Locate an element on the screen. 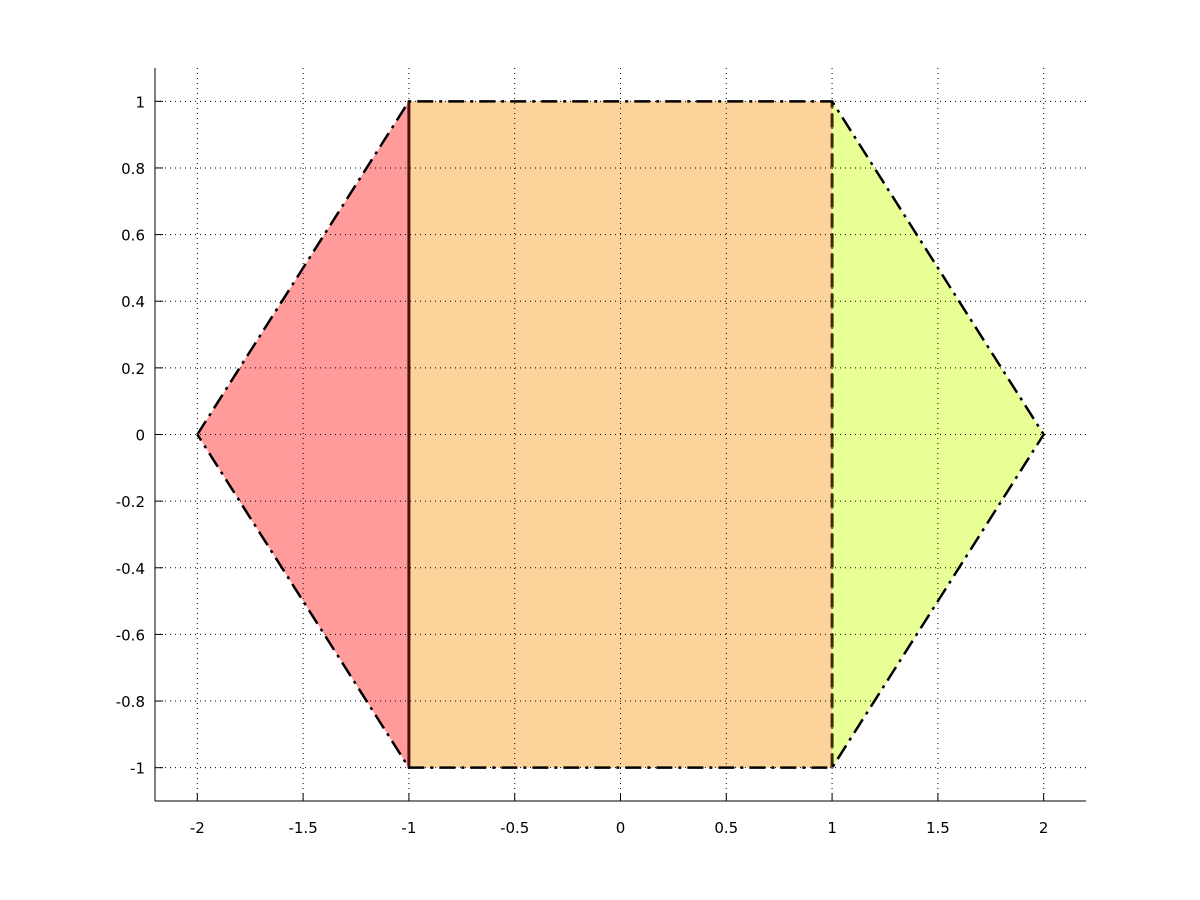 The image size is (1200, 900). x-tick-label-8: 2 is located at coordinates (1044, 828).